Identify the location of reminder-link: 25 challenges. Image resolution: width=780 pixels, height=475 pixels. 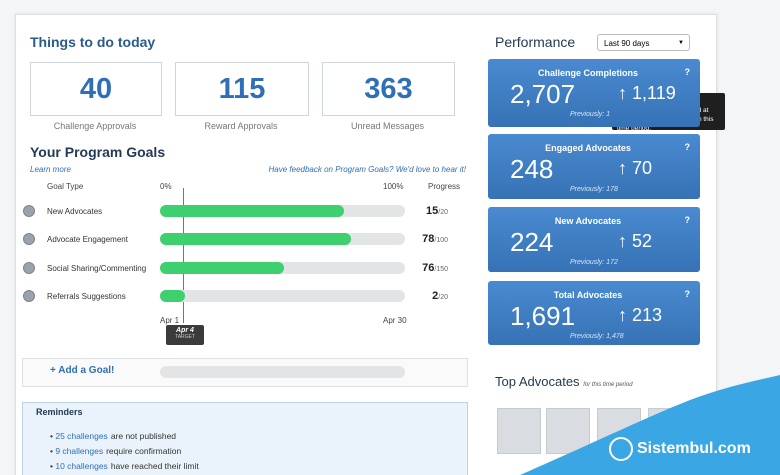
(81, 436).